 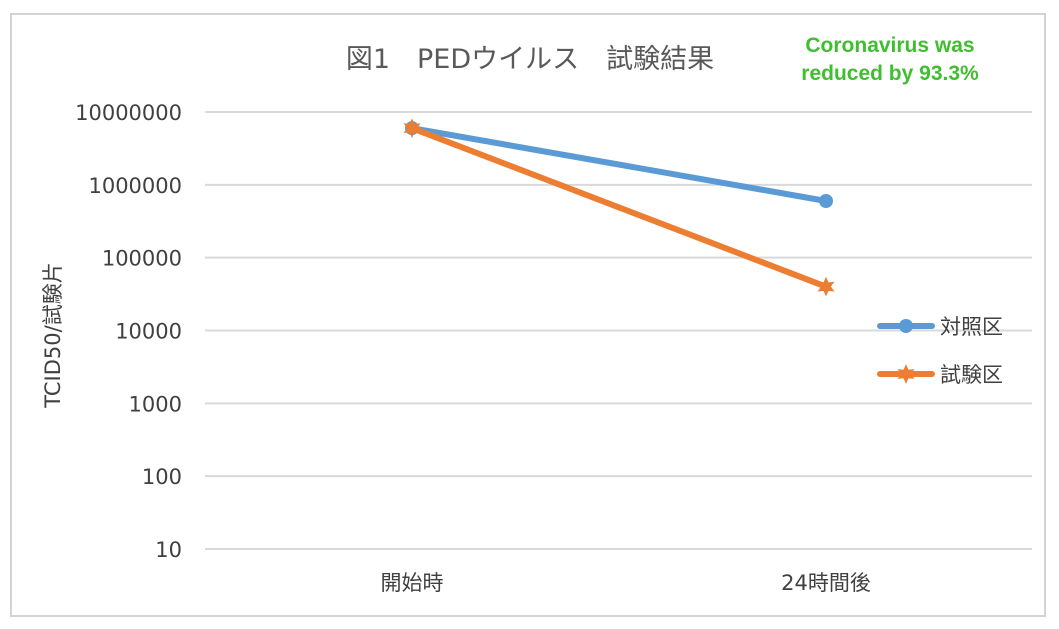 I want to click on y-tick-label: 10000000, so click(x=128, y=113).